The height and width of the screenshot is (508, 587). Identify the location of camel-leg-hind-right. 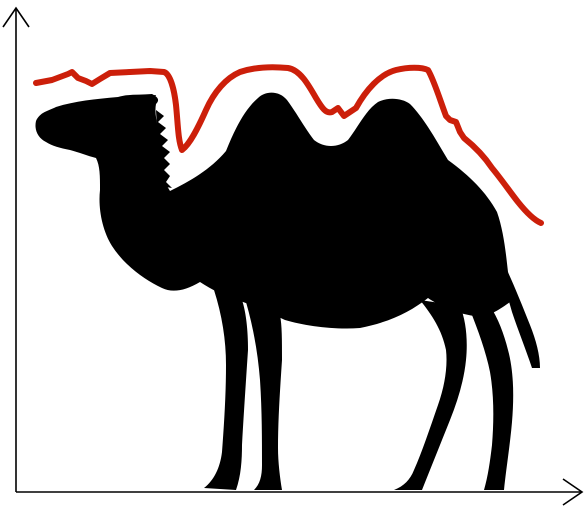
(492, 398).